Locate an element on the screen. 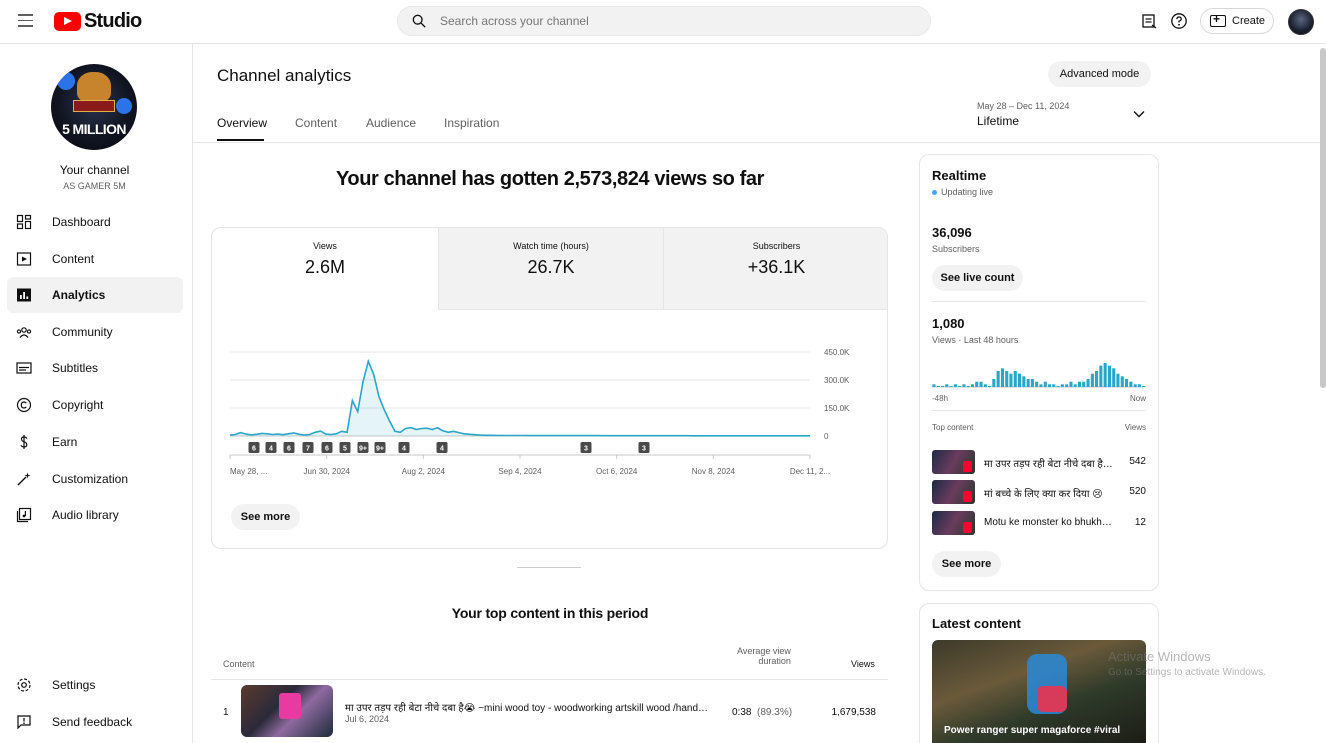 This screenshot has width=1326, height=743. upload-marker: 5 is located at coordinates (345, 447).